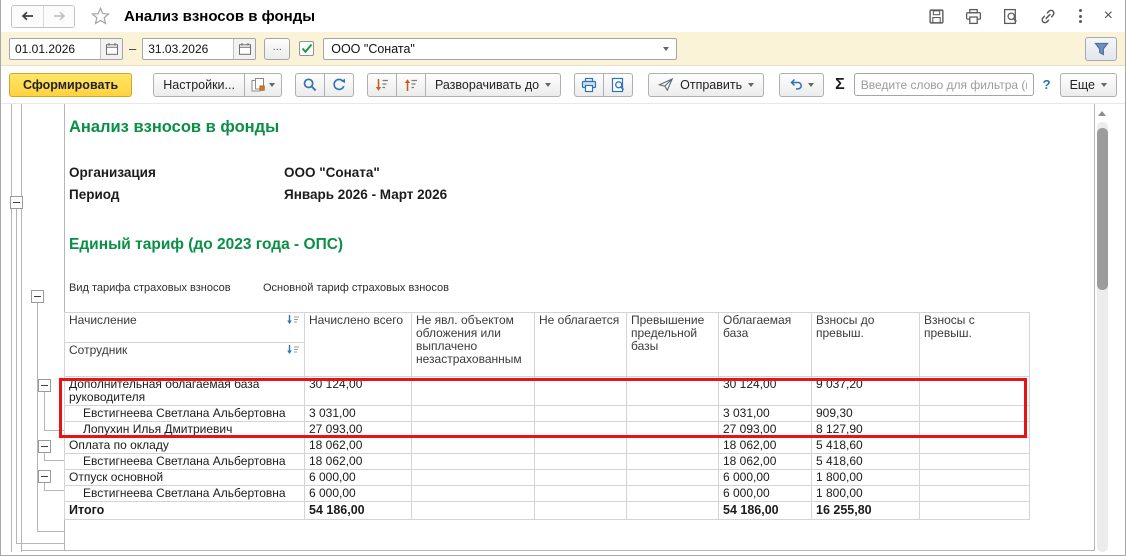 The height and width of the screenshot is (556, 1126). Describe the element at coordinates (1102, 337) in the screenshot. I see `scrollbar-track` at that location.